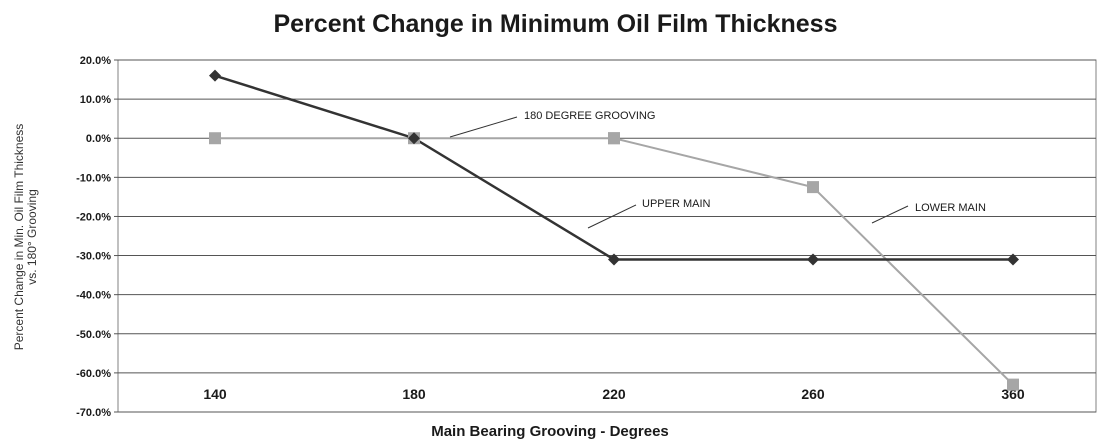 The height and width of the screenshot is (442, 1111). Describe the element at coordinates (95, 61) in the screenshot. I see `y-tick-label: 20.0%` at that location.